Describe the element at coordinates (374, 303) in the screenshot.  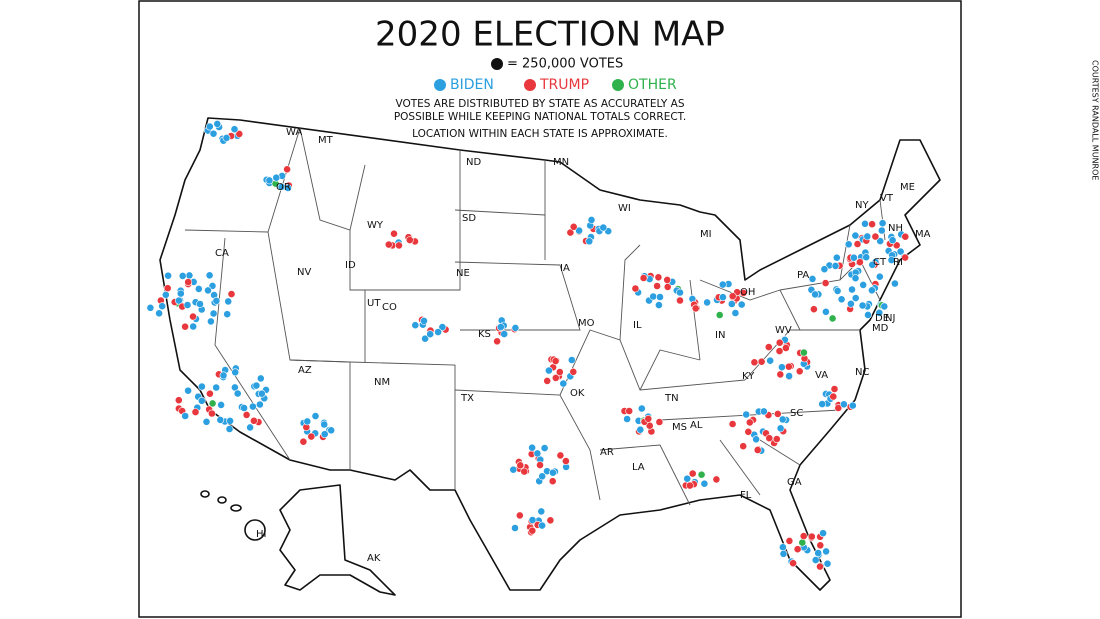
I see `state-label: UT` at that location.